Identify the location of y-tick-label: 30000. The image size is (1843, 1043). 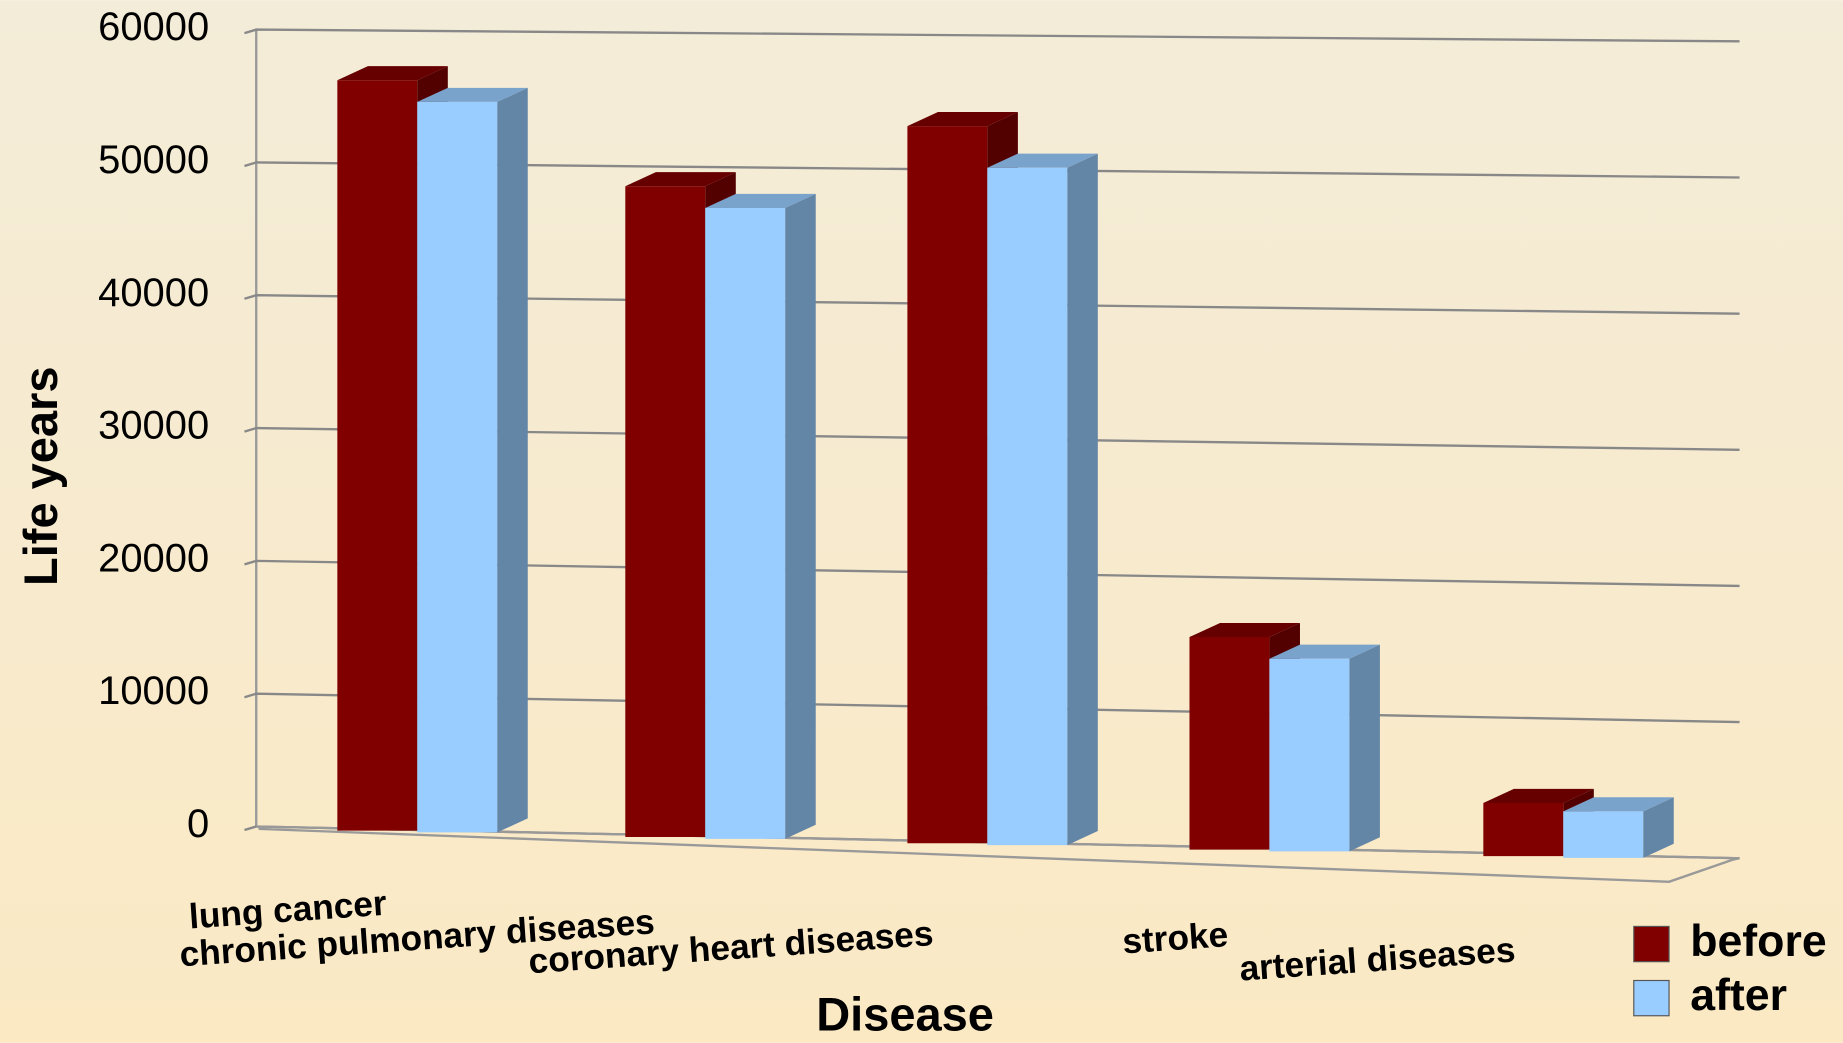
(153, 426).